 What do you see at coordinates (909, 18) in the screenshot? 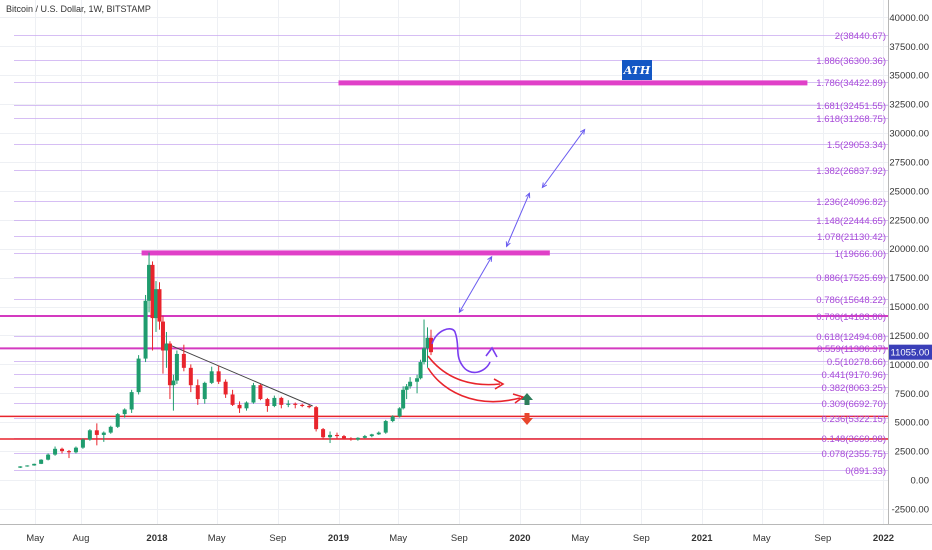
I see `price-axis-tick-label: 40000.00` at bounding box center [909, 18].